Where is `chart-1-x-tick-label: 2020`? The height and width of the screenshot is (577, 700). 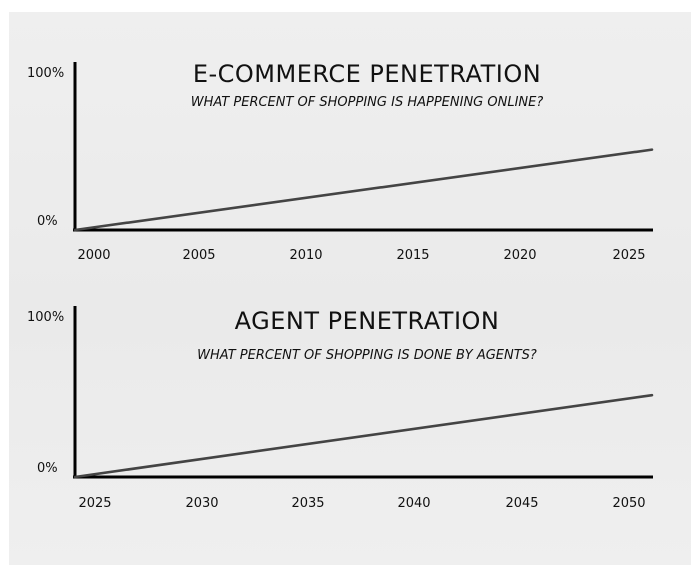 chart-1-x-tick-label: 2020 is located at coordinates (519, 255).